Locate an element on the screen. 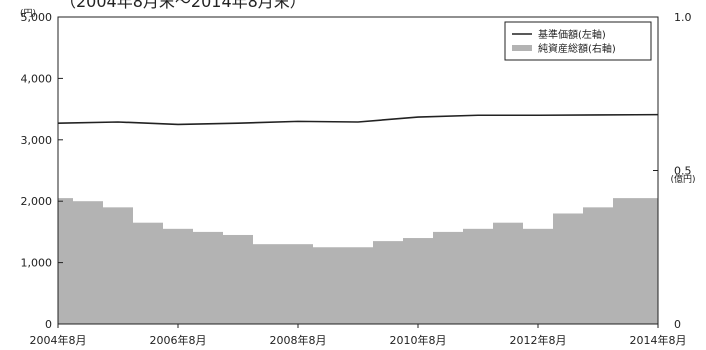 This screenshot has height=350, width=706. x-axis-tick-label: 2014年8月 is located at coordinates (658, 340).